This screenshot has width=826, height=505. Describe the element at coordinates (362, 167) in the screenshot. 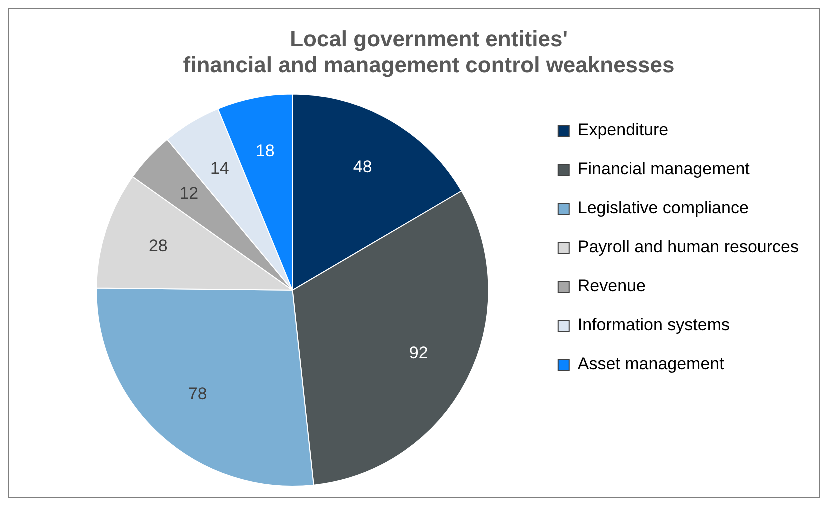

I see `data-label: 48` at that location.